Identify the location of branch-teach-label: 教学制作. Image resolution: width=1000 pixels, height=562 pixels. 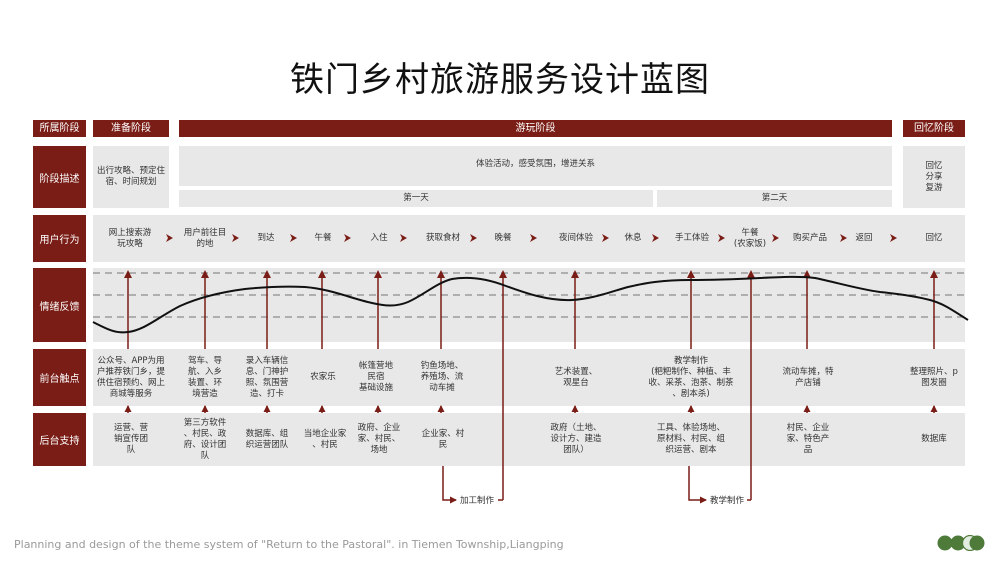
(727, 500).